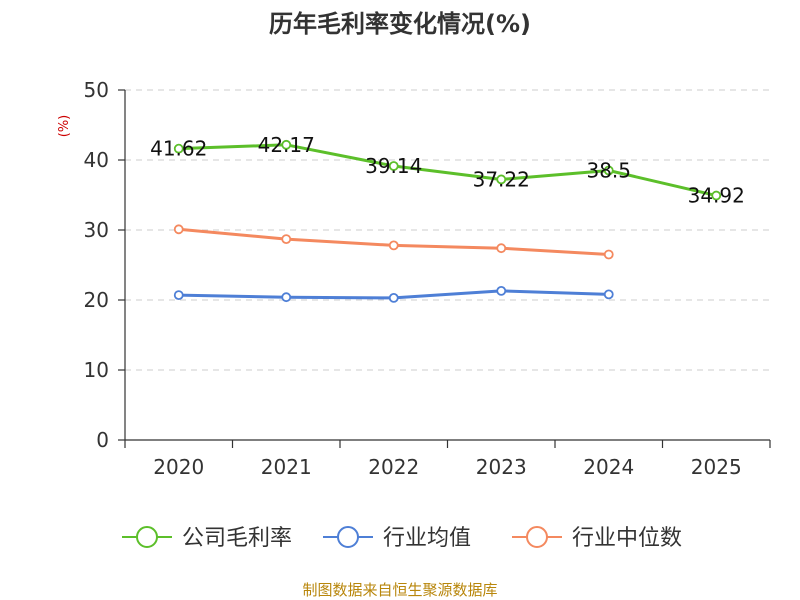 The width and height of the screenshot is (800, 600). I want to click on y-tick-label: 30, so click(96, 230).